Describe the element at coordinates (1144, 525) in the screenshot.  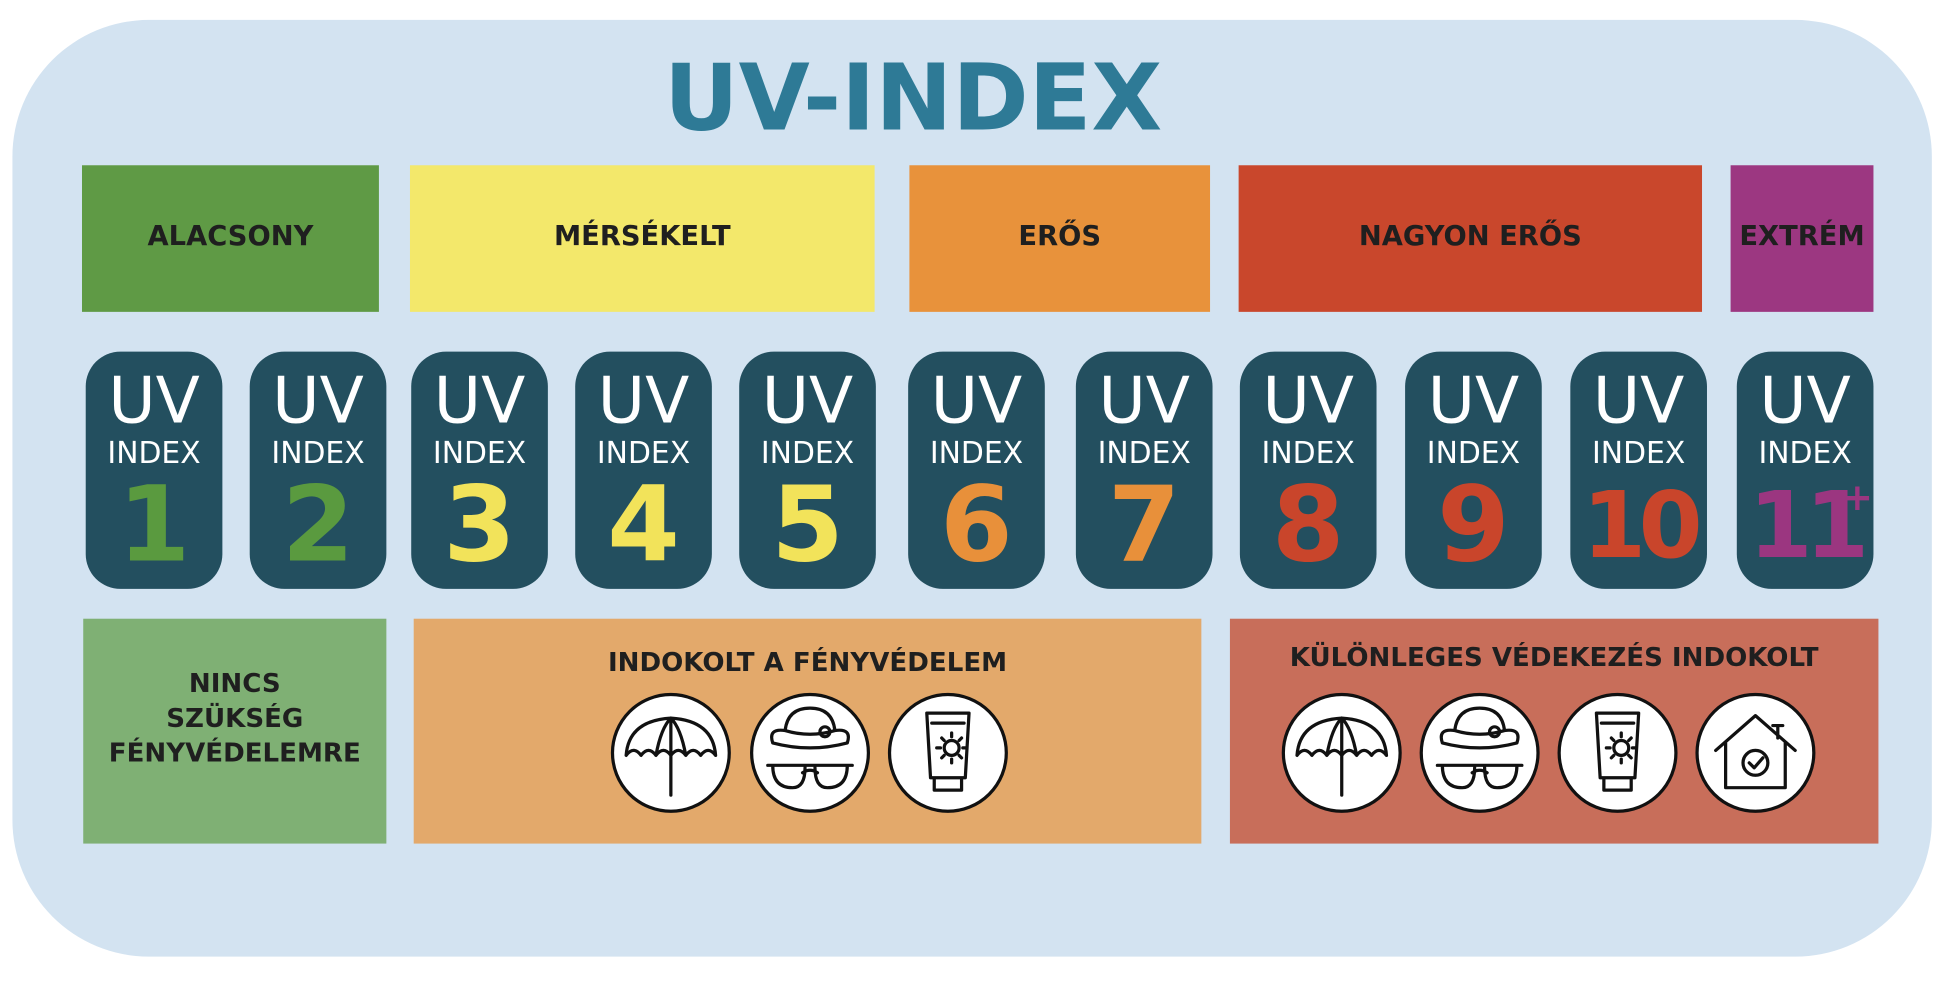
I see `card-number: 7` at that location.